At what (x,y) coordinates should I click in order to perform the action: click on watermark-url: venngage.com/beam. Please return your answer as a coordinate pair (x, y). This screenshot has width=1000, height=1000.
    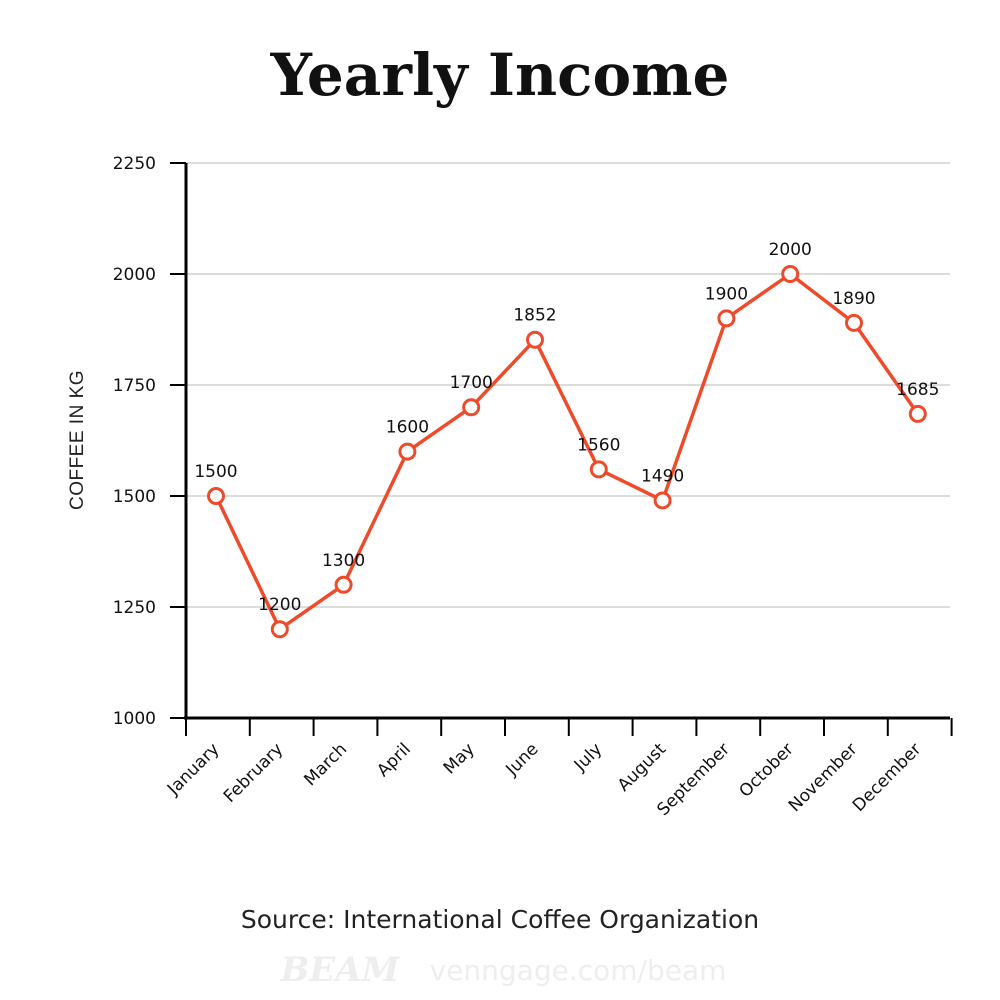
    Looking at the image, I should click on (578, 970).